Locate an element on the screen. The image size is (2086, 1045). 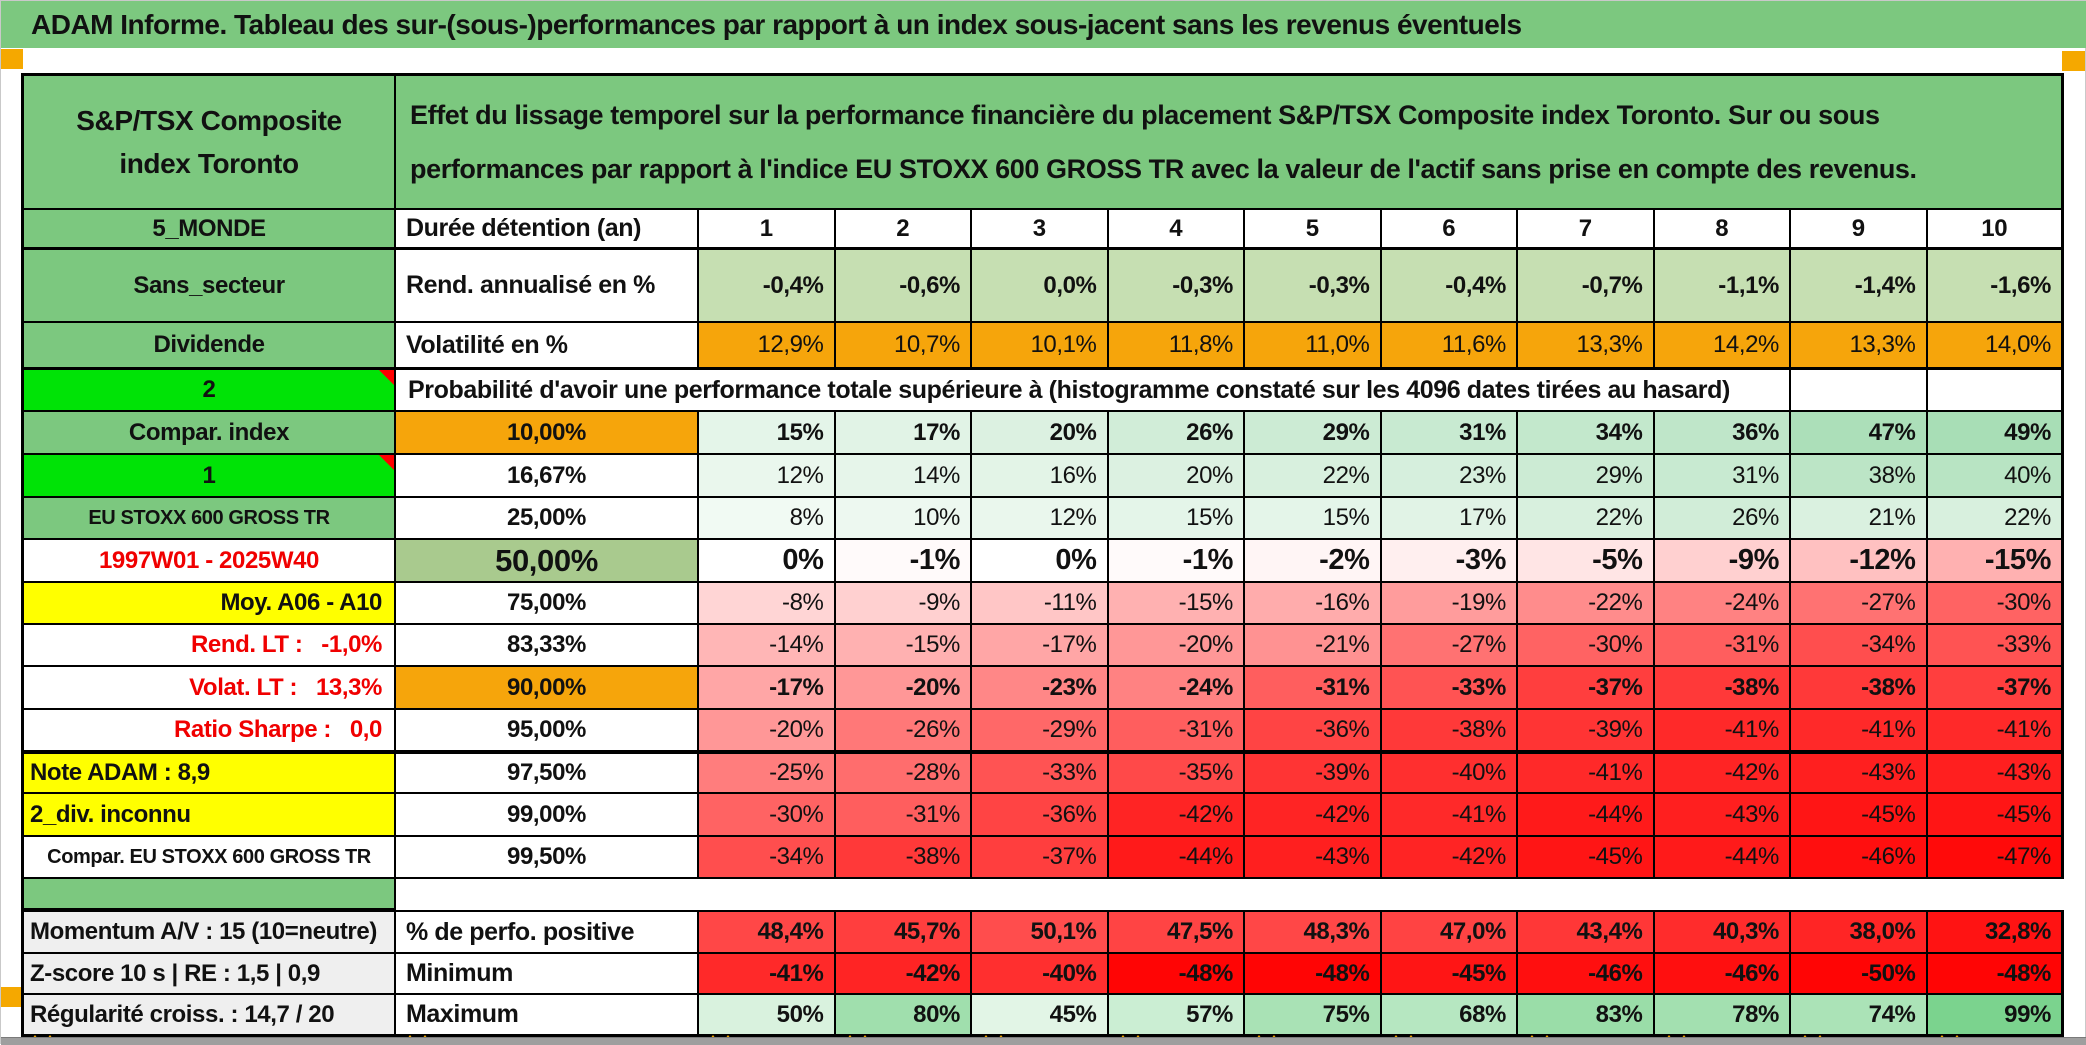
row-header-cell: 75,00% is located at coordinates (547, 604).